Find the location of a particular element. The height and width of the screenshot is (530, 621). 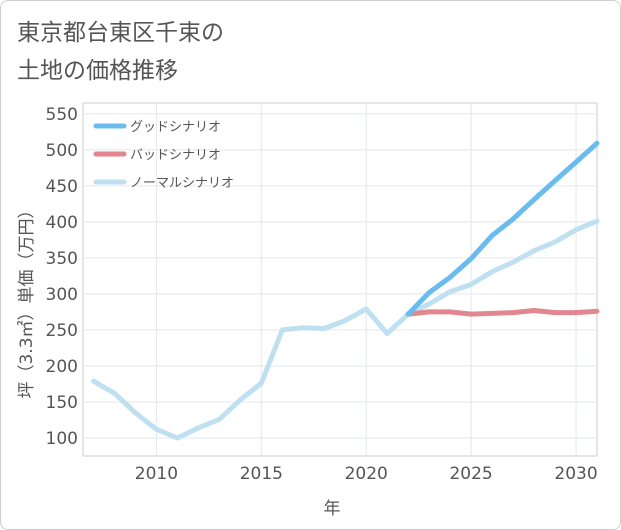

x-tick-label: 2025 is located at coordinates (470, 474).